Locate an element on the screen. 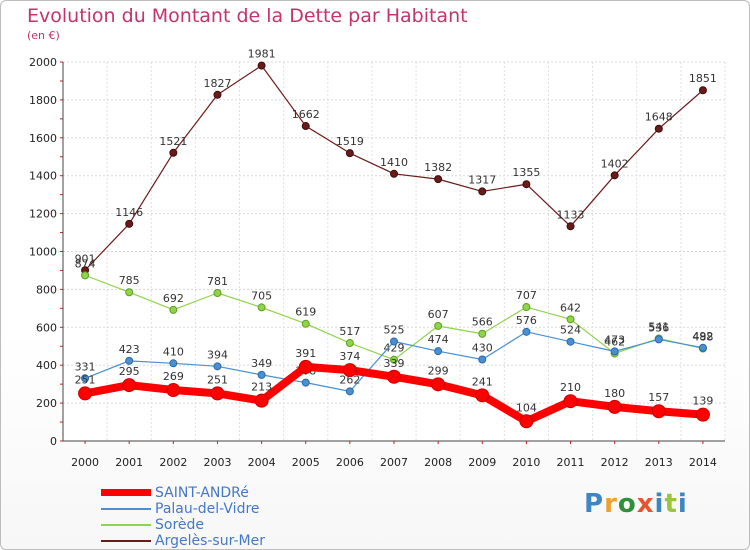 Image resolution: width=750 pixels, height=550 pixels. logo-letter: P is located at coordinates (594, 504).